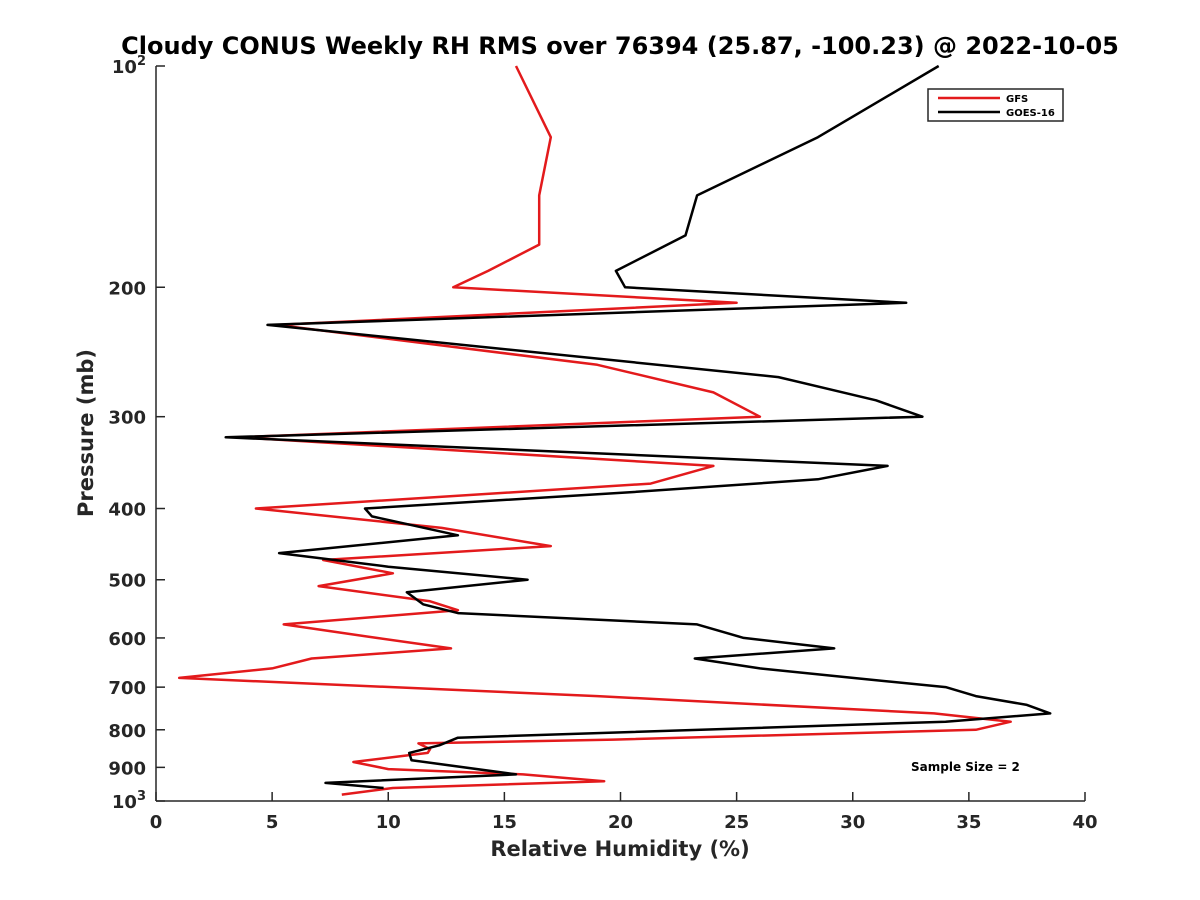 The width and height of the screenshot is (1200, 900). Describe the element at coordinates (620, 822) in the screenshot. I see `x-tick-label: 20` at that location.